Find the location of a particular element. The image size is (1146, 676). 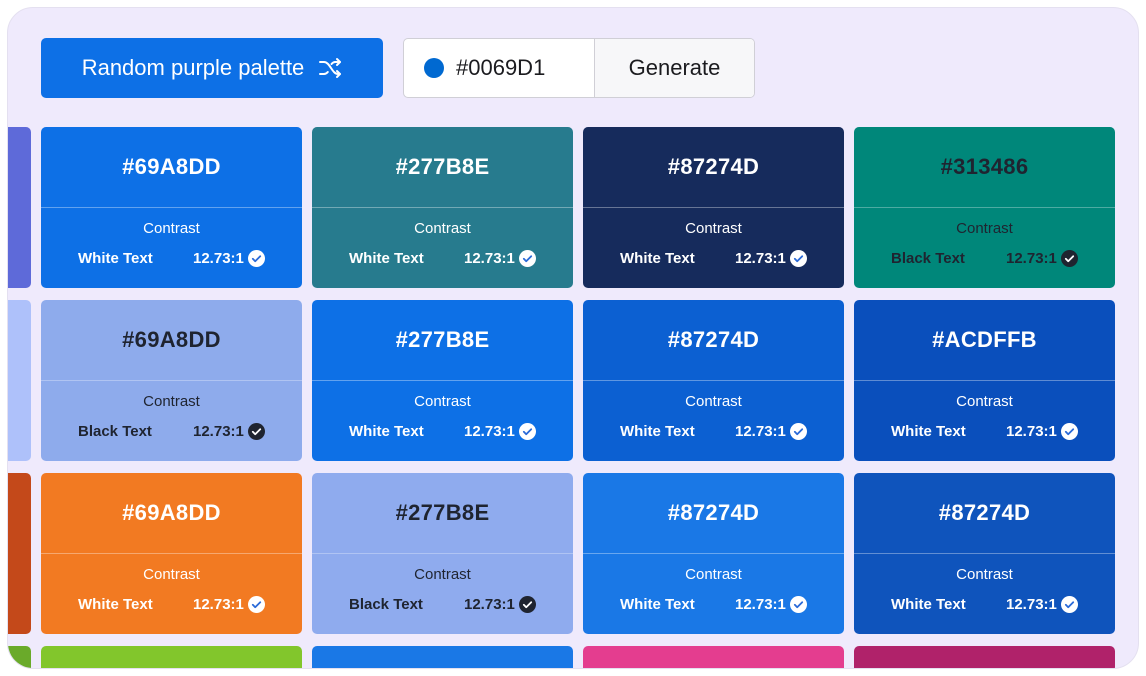

color-card: #ACDFFB Contrast White Text 12.73:1 is located at coordinates (984, 380).